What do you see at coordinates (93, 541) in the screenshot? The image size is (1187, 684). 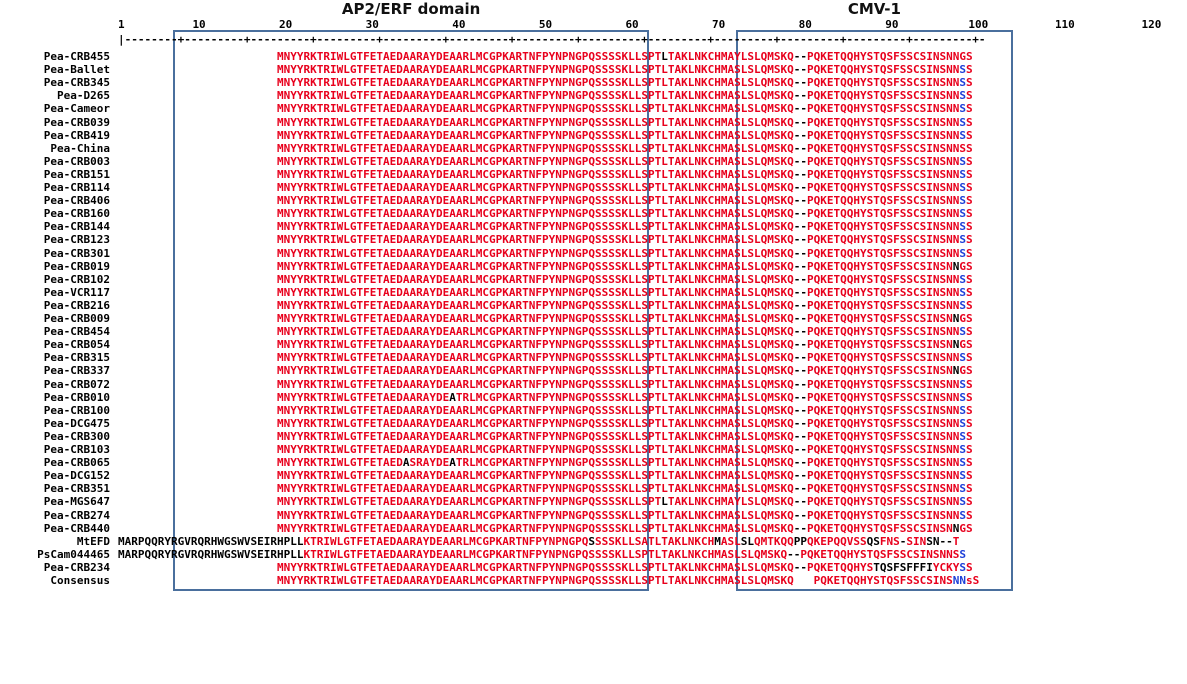 I see `sequence-name: MtEFD` at bounding box center [93, 541].